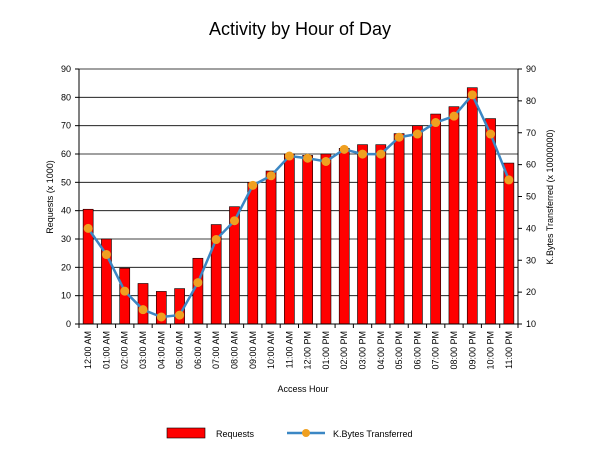 Image resolution: width=600 pixels, height=450 pixels. What do you see at coordinates (306, 433) in the screenshot?
I see `legend-marker-kbytes` at bounding box center [306, 433].